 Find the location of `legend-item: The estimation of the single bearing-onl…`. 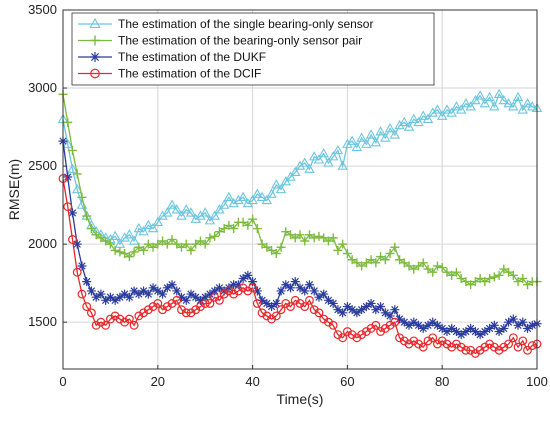

legend-item: The estimation of the single bearing-onl… is located at coordinates (225, 24).